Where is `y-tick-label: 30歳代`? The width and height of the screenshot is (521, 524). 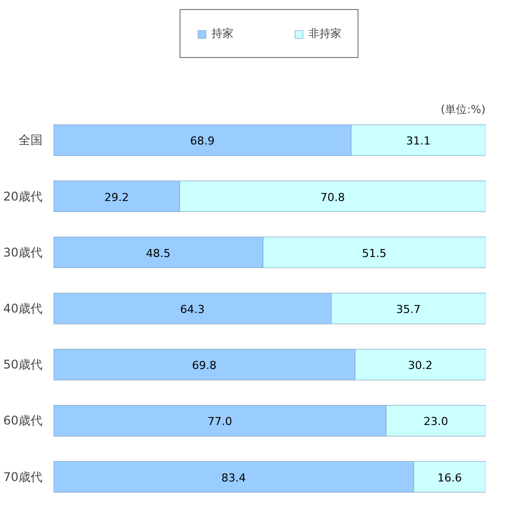 y-tick-label: 30歳代 is located at coordinates (23, 252).